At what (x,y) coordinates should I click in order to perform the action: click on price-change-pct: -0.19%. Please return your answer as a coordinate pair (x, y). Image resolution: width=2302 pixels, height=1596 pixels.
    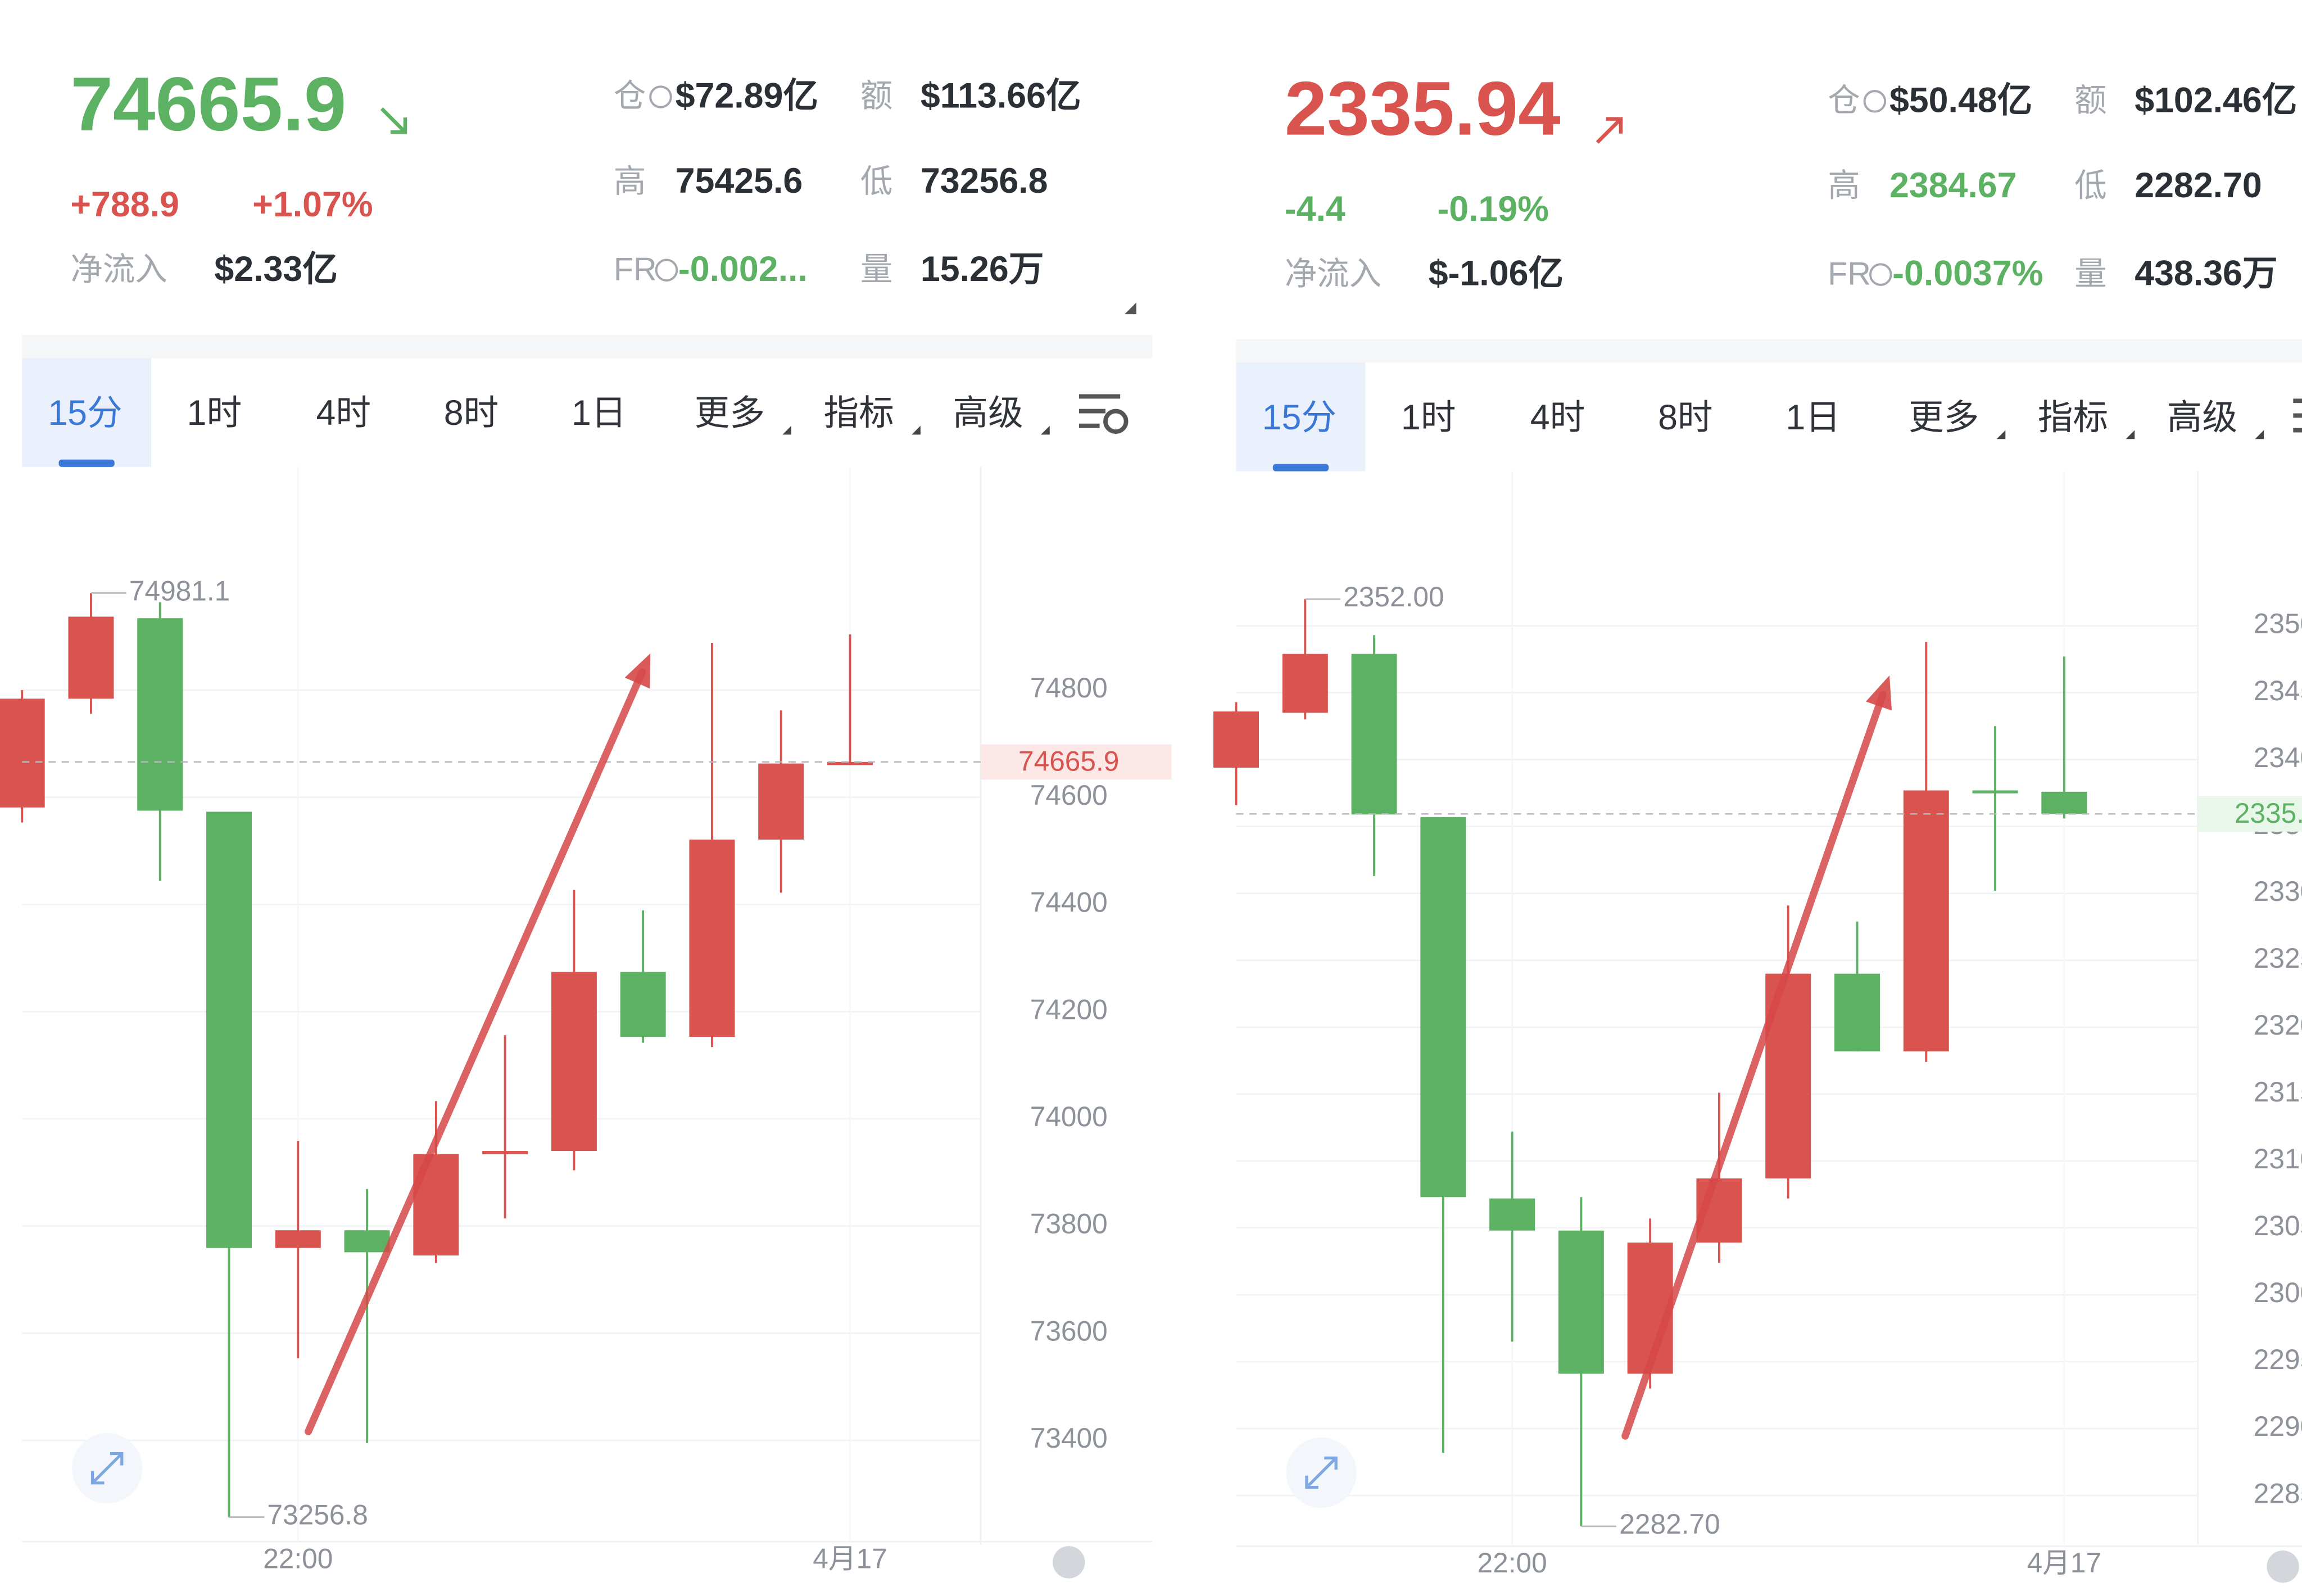
    Looking at the image, I should click on (1493, 209).